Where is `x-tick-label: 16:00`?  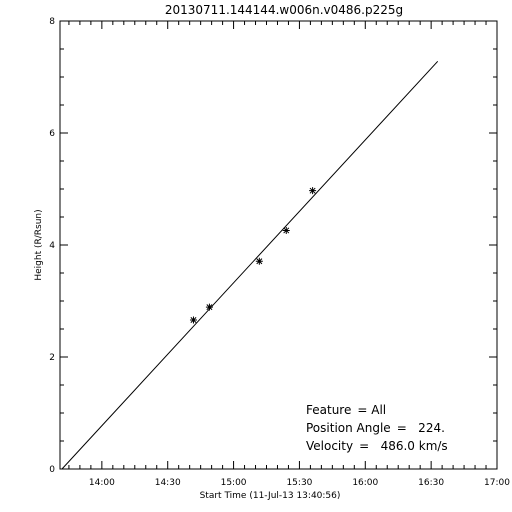 x-tick-label: 16:00 is located at coordinates (365, 483).